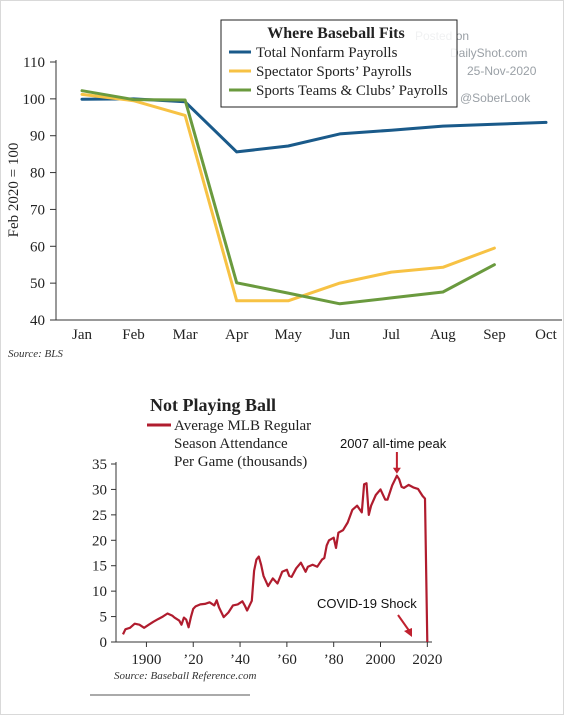  What do you see at coordinates (193, 660) in the screenshot?
I see `x-tick-label-2: ’20` at bounding box center [193, 660].